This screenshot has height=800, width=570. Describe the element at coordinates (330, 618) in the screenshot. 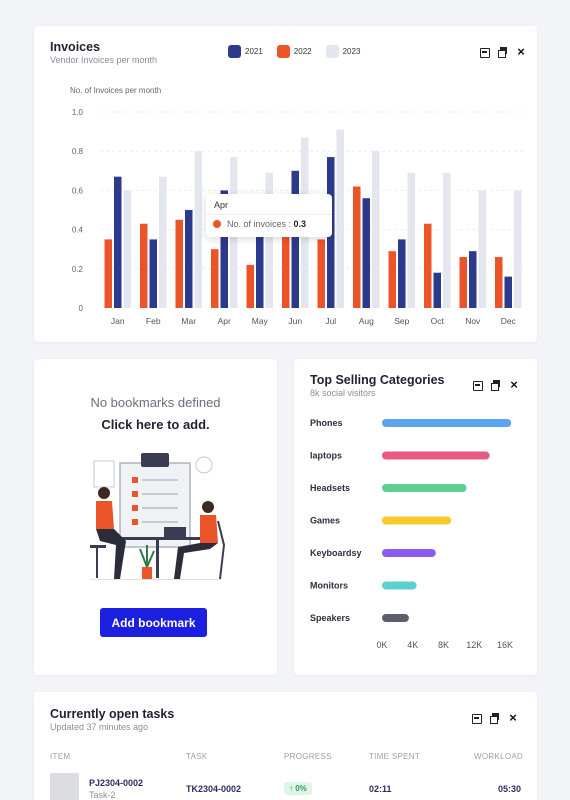

I see `category-label: Speakers` at that location.